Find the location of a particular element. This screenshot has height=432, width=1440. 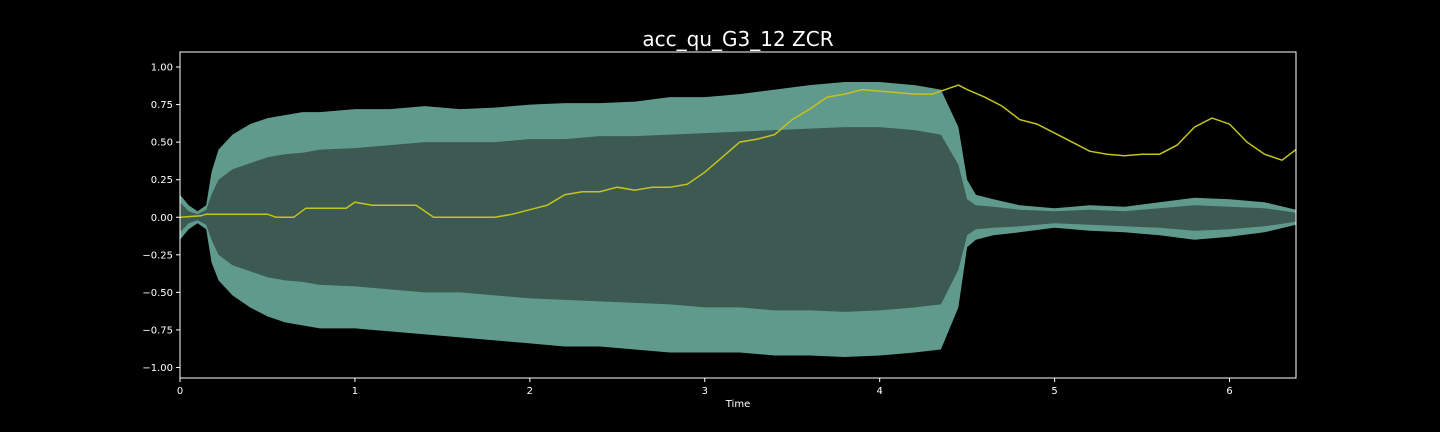

x-axis-label: Time is located at coordinates (737, 404).